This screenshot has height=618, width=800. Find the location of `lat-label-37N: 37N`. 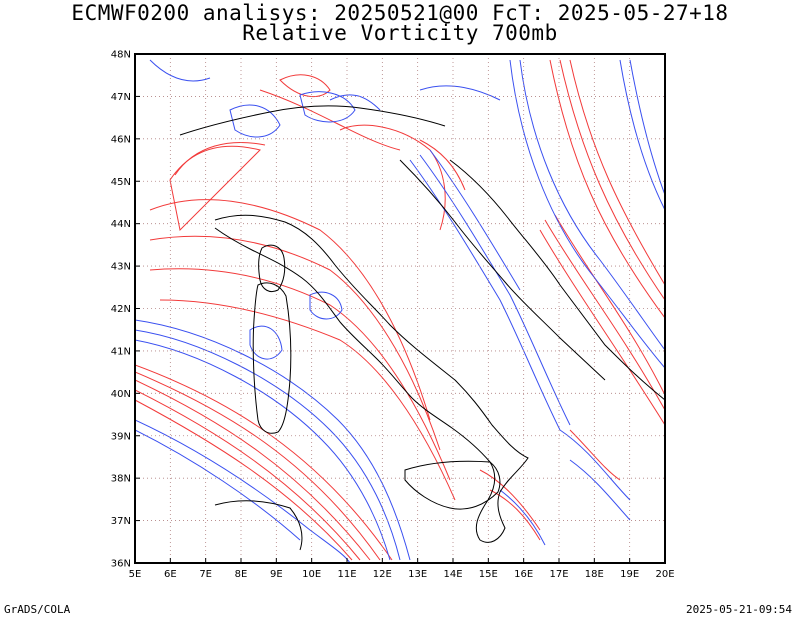

lat-label-37N: 37N is located at coordinates (121, 521).